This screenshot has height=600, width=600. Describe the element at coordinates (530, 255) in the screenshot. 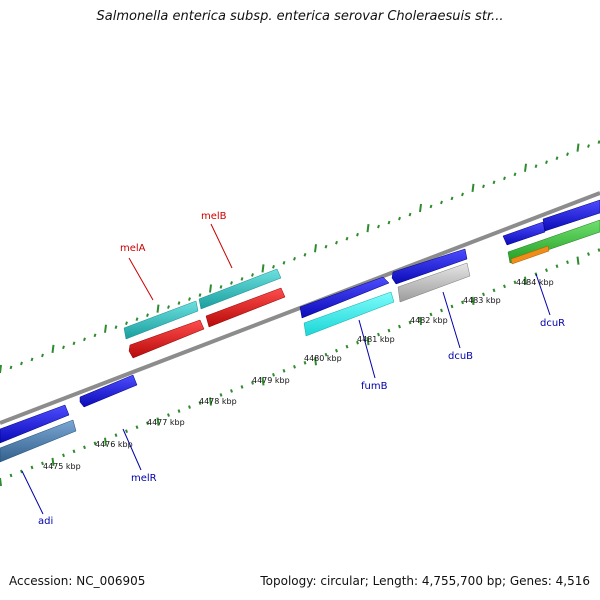

I see `gene-orange-arrow` at that location.